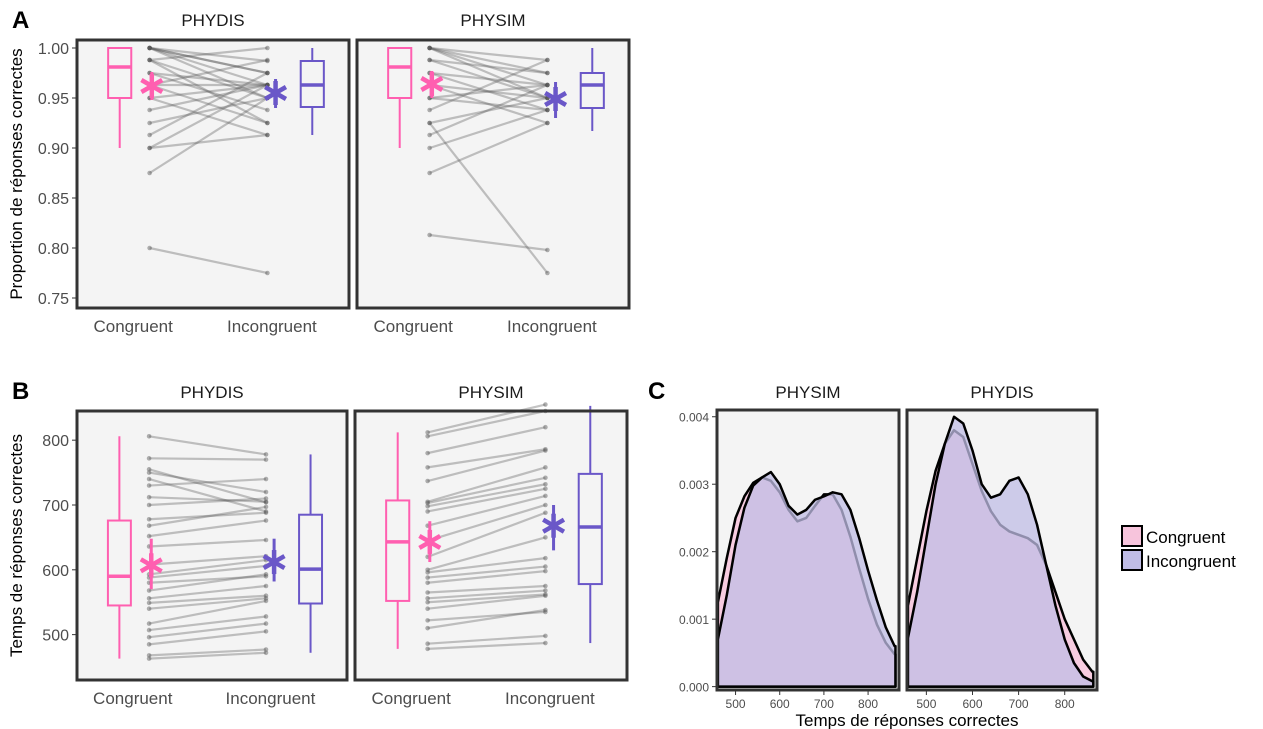 Image resolution: width=1263 pixels, height=729 pixels. I want to click on y-tick-label-C: 0.001, so click(694, 620).